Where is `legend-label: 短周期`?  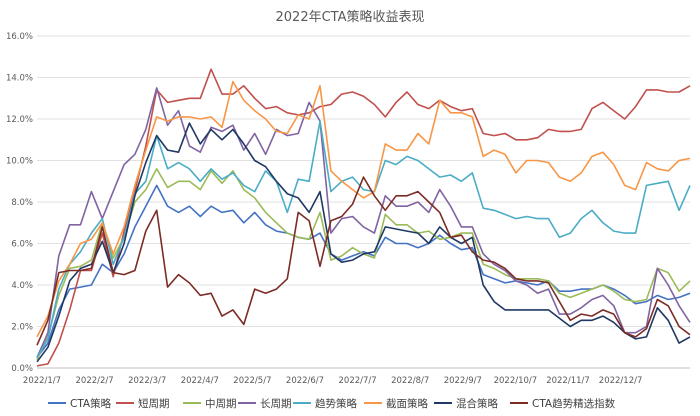
legend-label: 短周期 is located at coordinates (154, 403).